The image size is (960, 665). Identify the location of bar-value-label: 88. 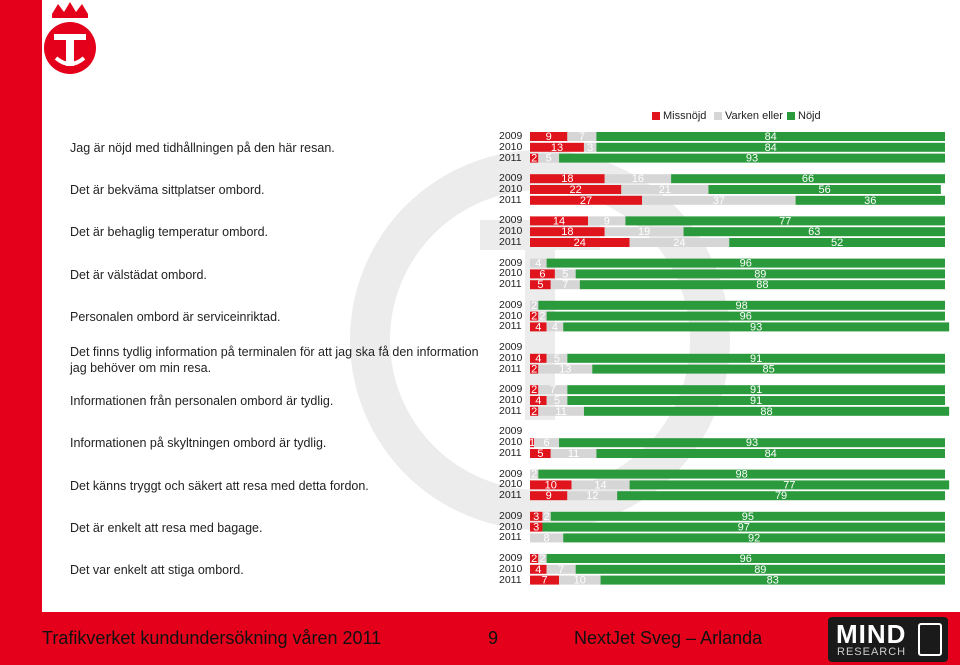
(762, 285).